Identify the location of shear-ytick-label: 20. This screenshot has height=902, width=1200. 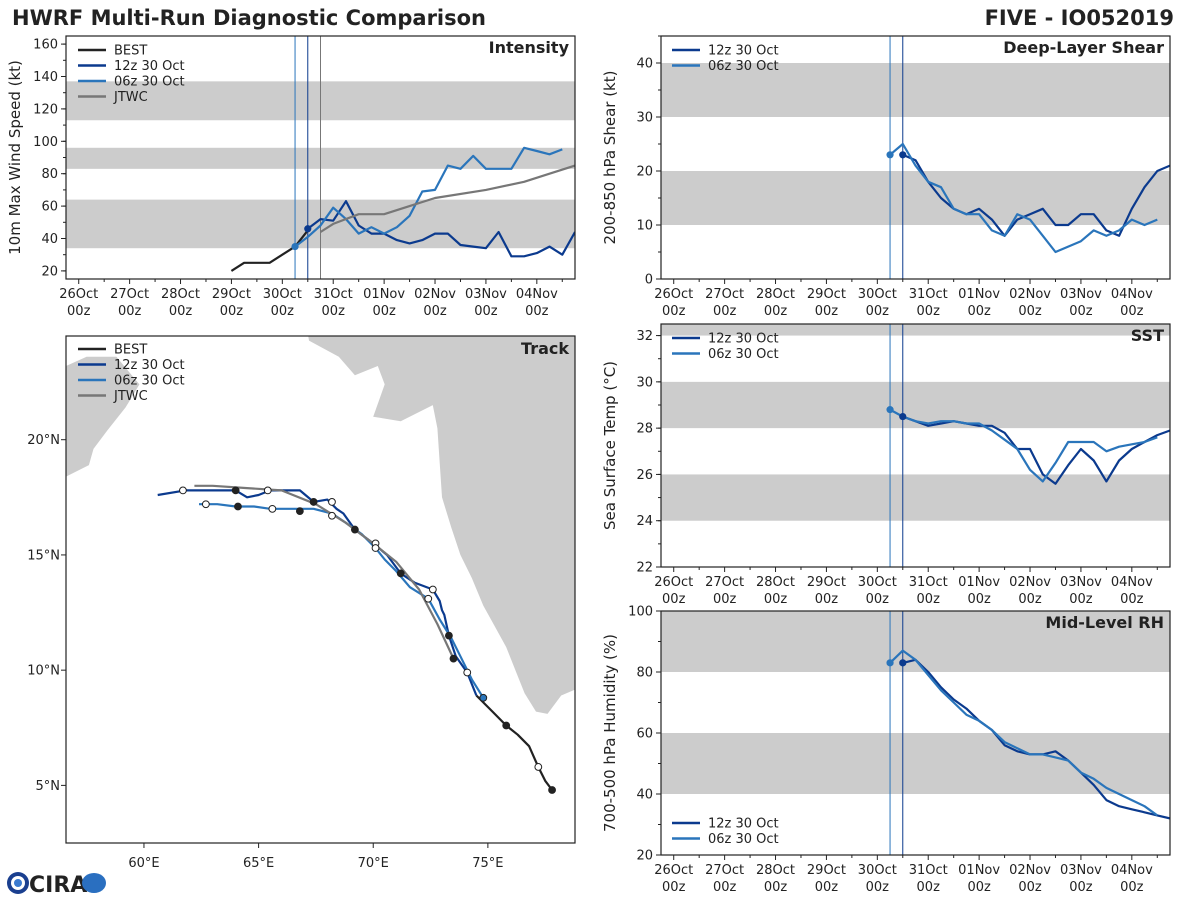
(644, 172).